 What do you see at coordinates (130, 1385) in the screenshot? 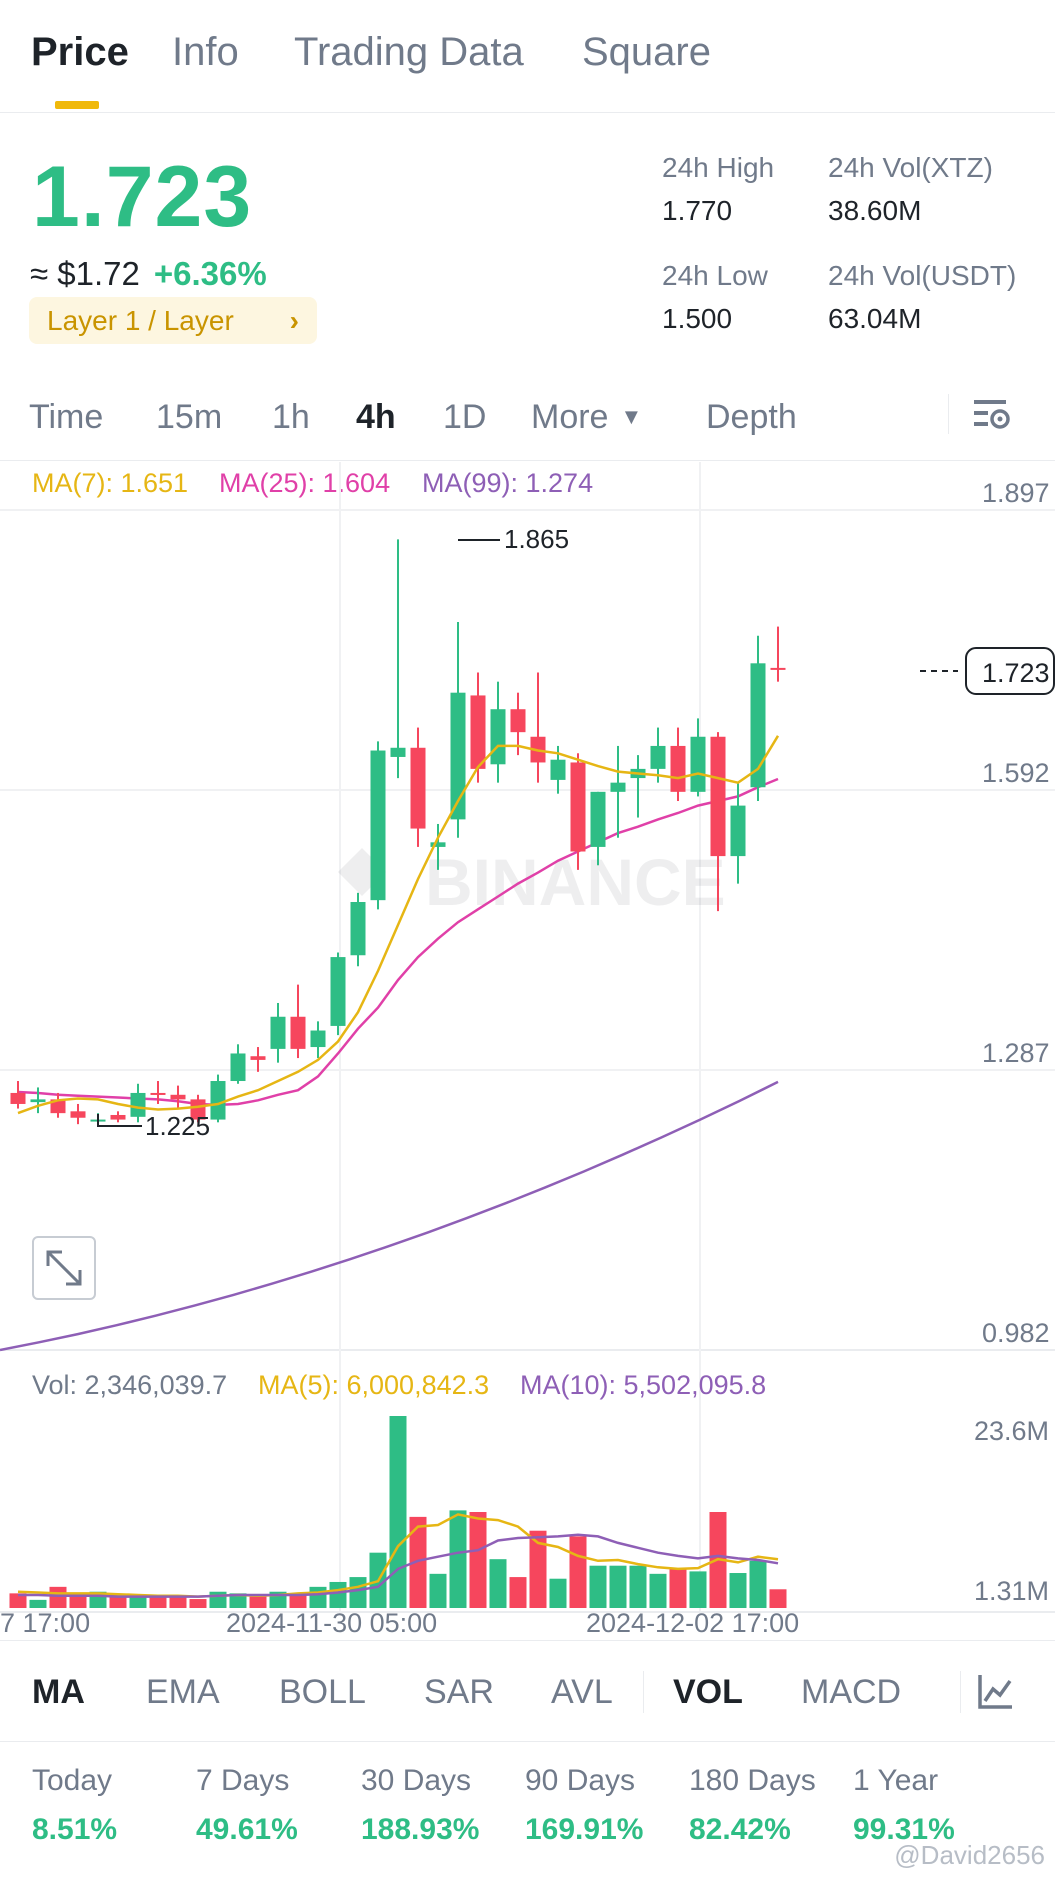
I see `volume-legend: Vol: 2,346,039.7` at bounding box center [130, 1385].